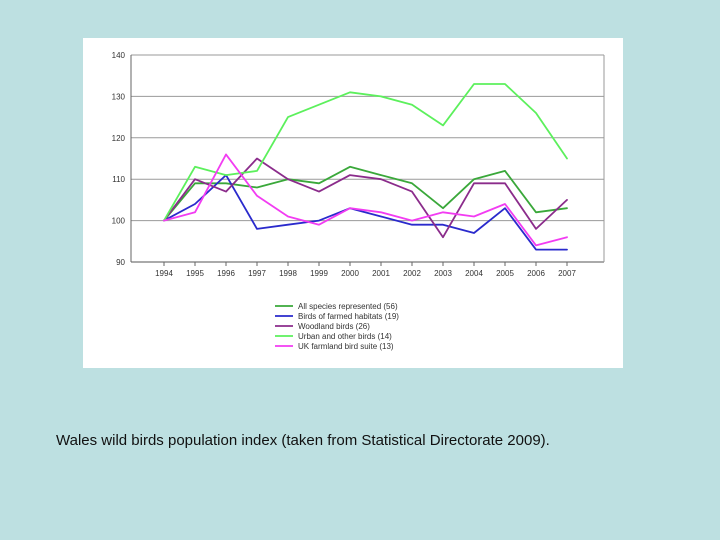  I want to click on x-tick-label: 1996, so click(226, 273).